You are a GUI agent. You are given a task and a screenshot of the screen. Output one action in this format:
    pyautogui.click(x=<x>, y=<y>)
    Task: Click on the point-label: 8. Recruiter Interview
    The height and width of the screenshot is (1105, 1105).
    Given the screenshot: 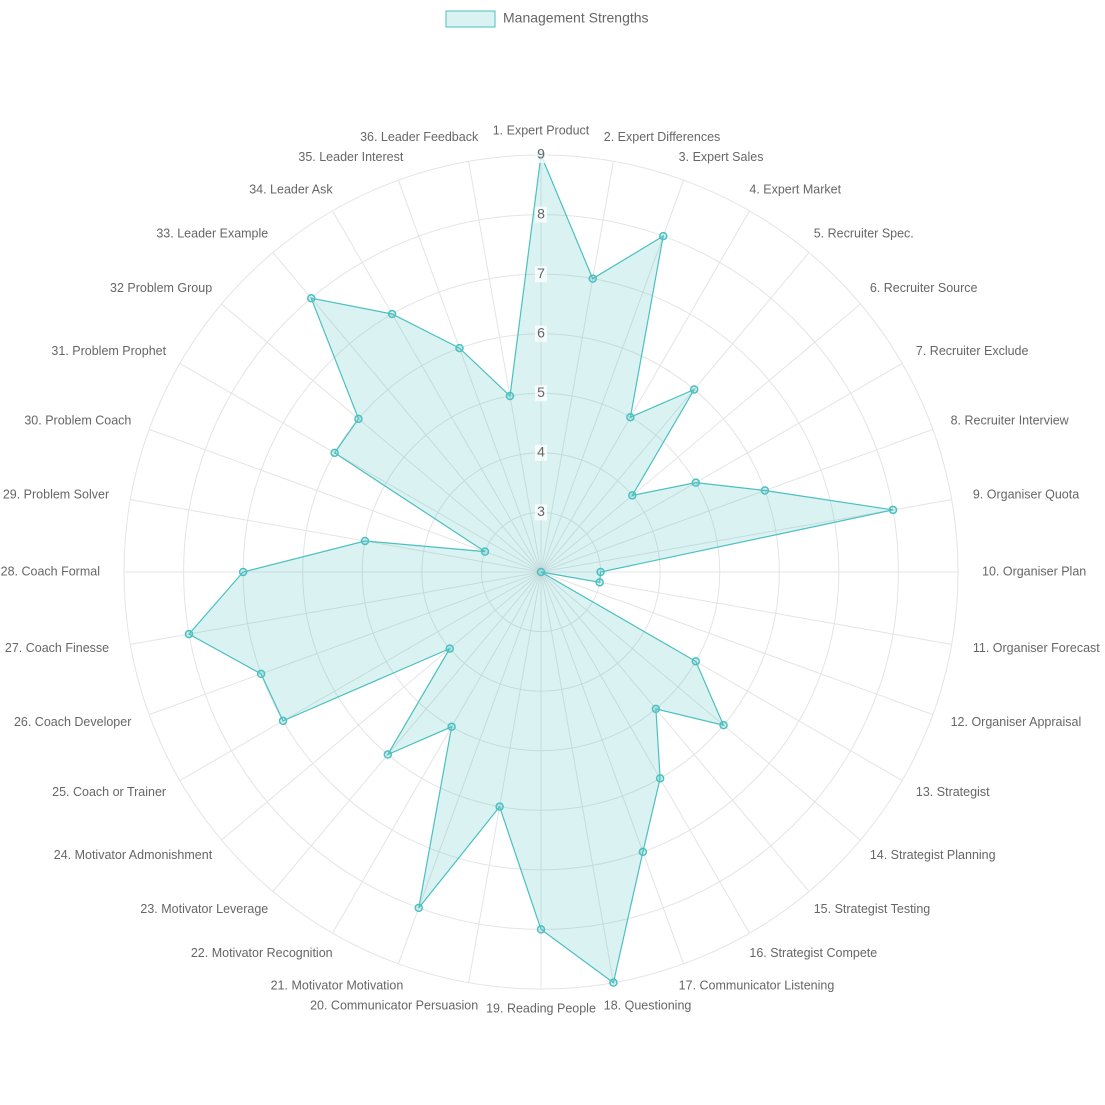 What is the action you would take?
    pyautogui.click(x=1010, y=420)
    